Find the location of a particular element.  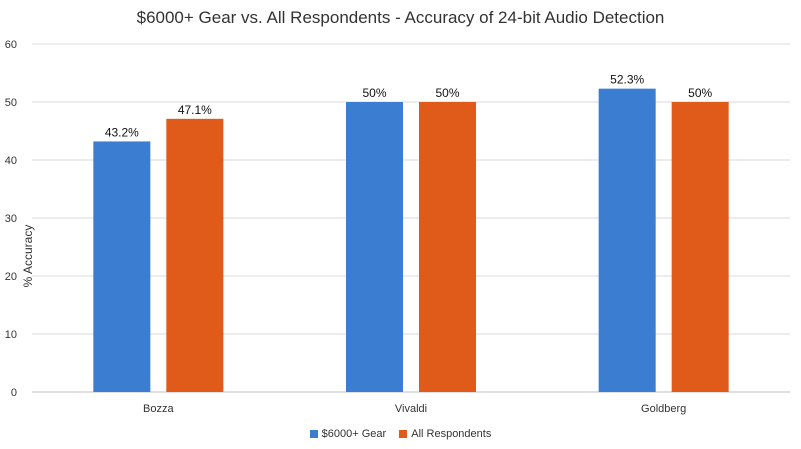

y-tick-label-0: 0 is located at coordinates (14, 393).